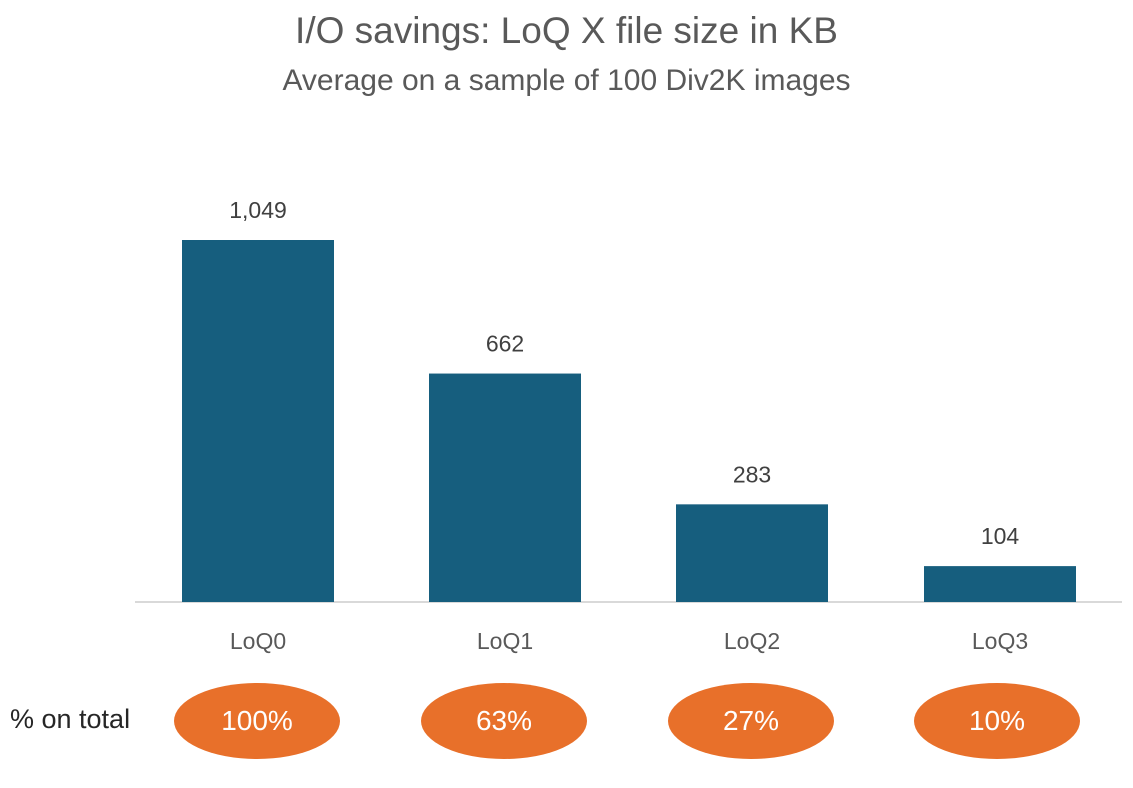 The height and width of the screenshot is (788, 1133). I want to click on x-tick-label-loq2: LoQ2, so click(752, 641).